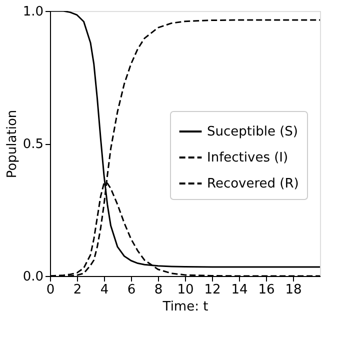  Describe the element at coordinates (252, 132) in the screenshot. I see `legend-label: Suceptible (S)` at that location.